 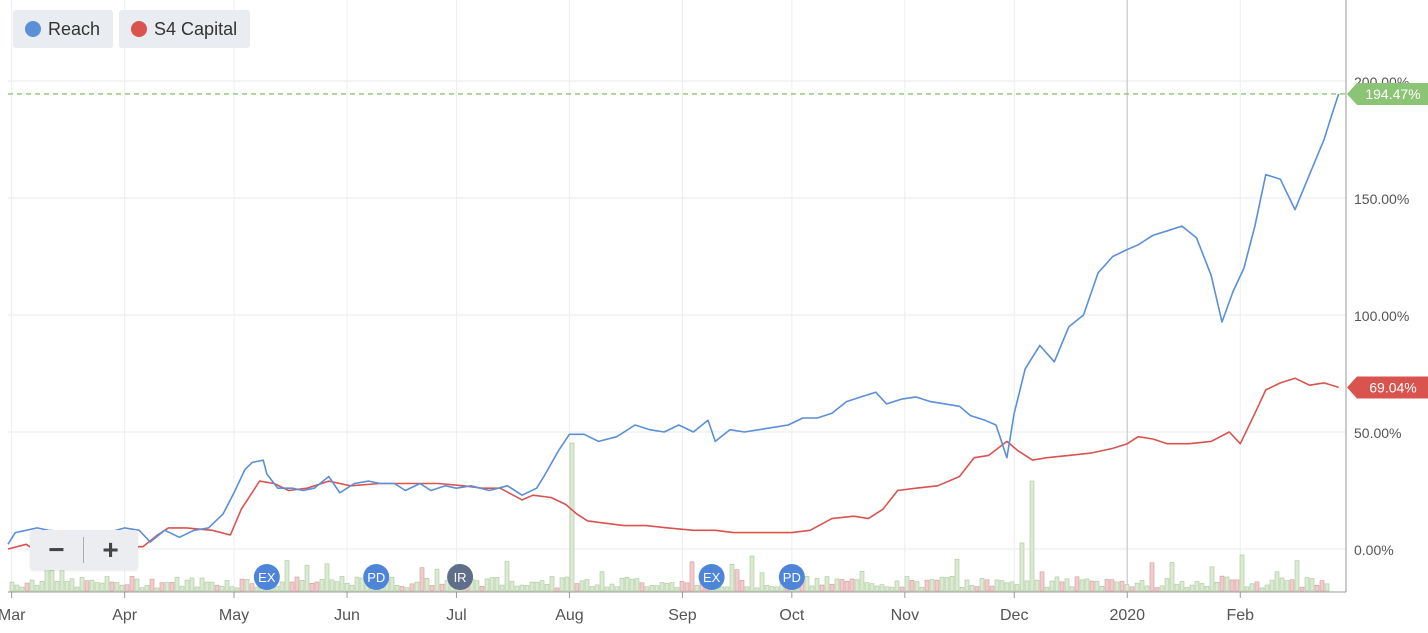 What do you see at coordinates (347, 615) in the screenshot?
I see `x-tick-label: Jun` at bounding box center [347, 615].